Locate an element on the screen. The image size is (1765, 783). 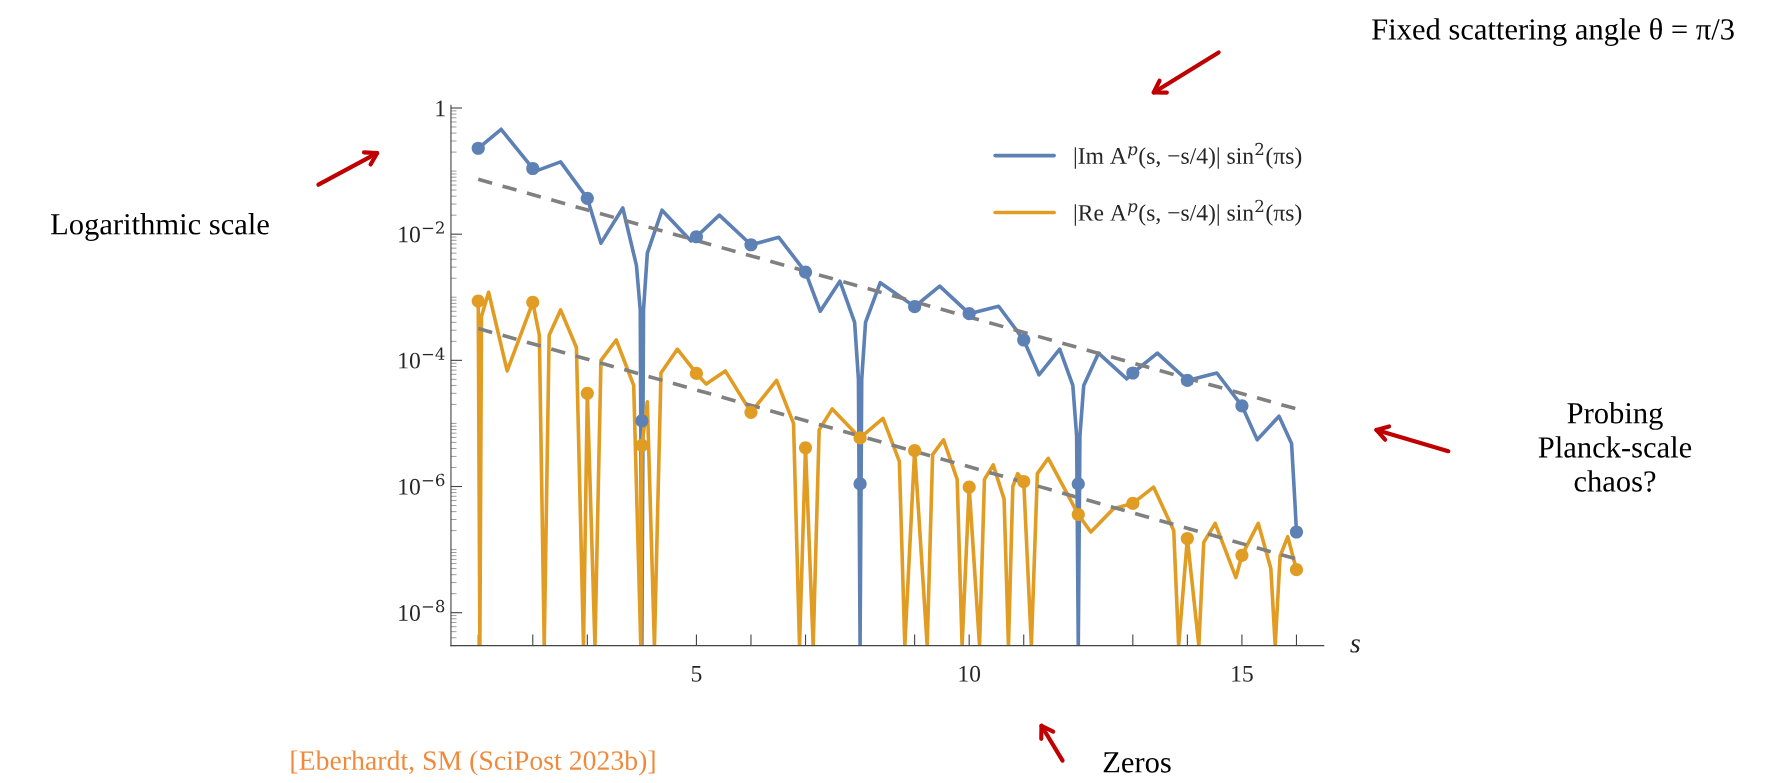
y-tick-label: 10$^{−8}$ is located at coordinates (422, 610).